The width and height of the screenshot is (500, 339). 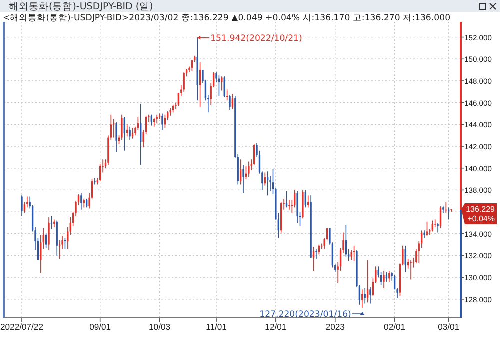 I want to click on annotation: +0.04%, so click(x=481, y=219).